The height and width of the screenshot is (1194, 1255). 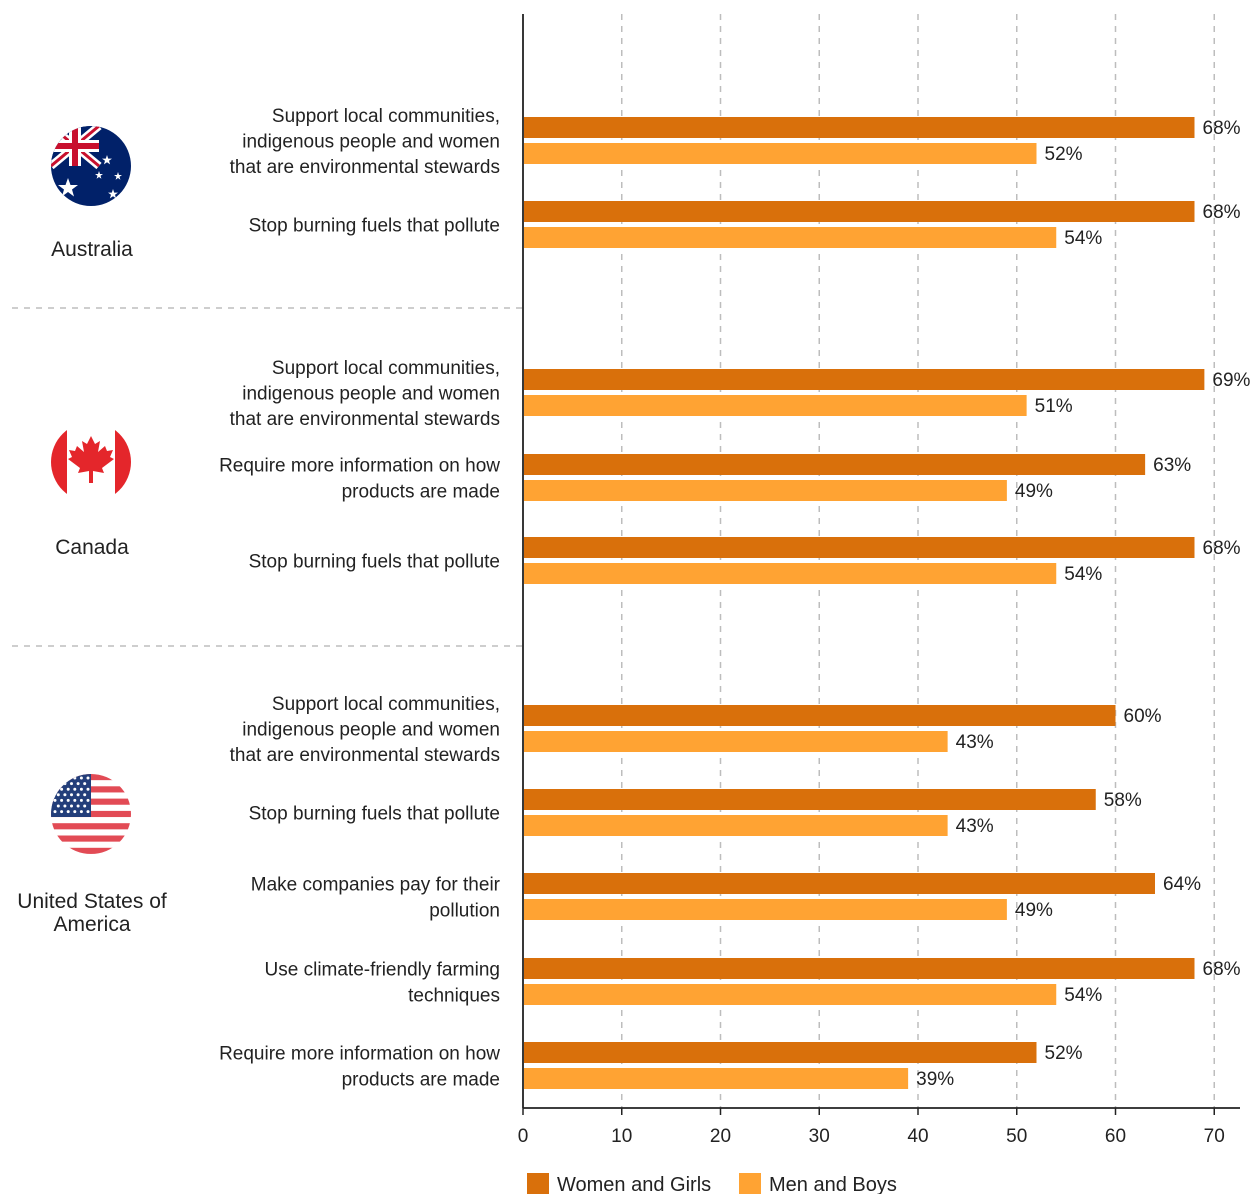 I want to click on category-label: pollution, so click(x=464, y=910).